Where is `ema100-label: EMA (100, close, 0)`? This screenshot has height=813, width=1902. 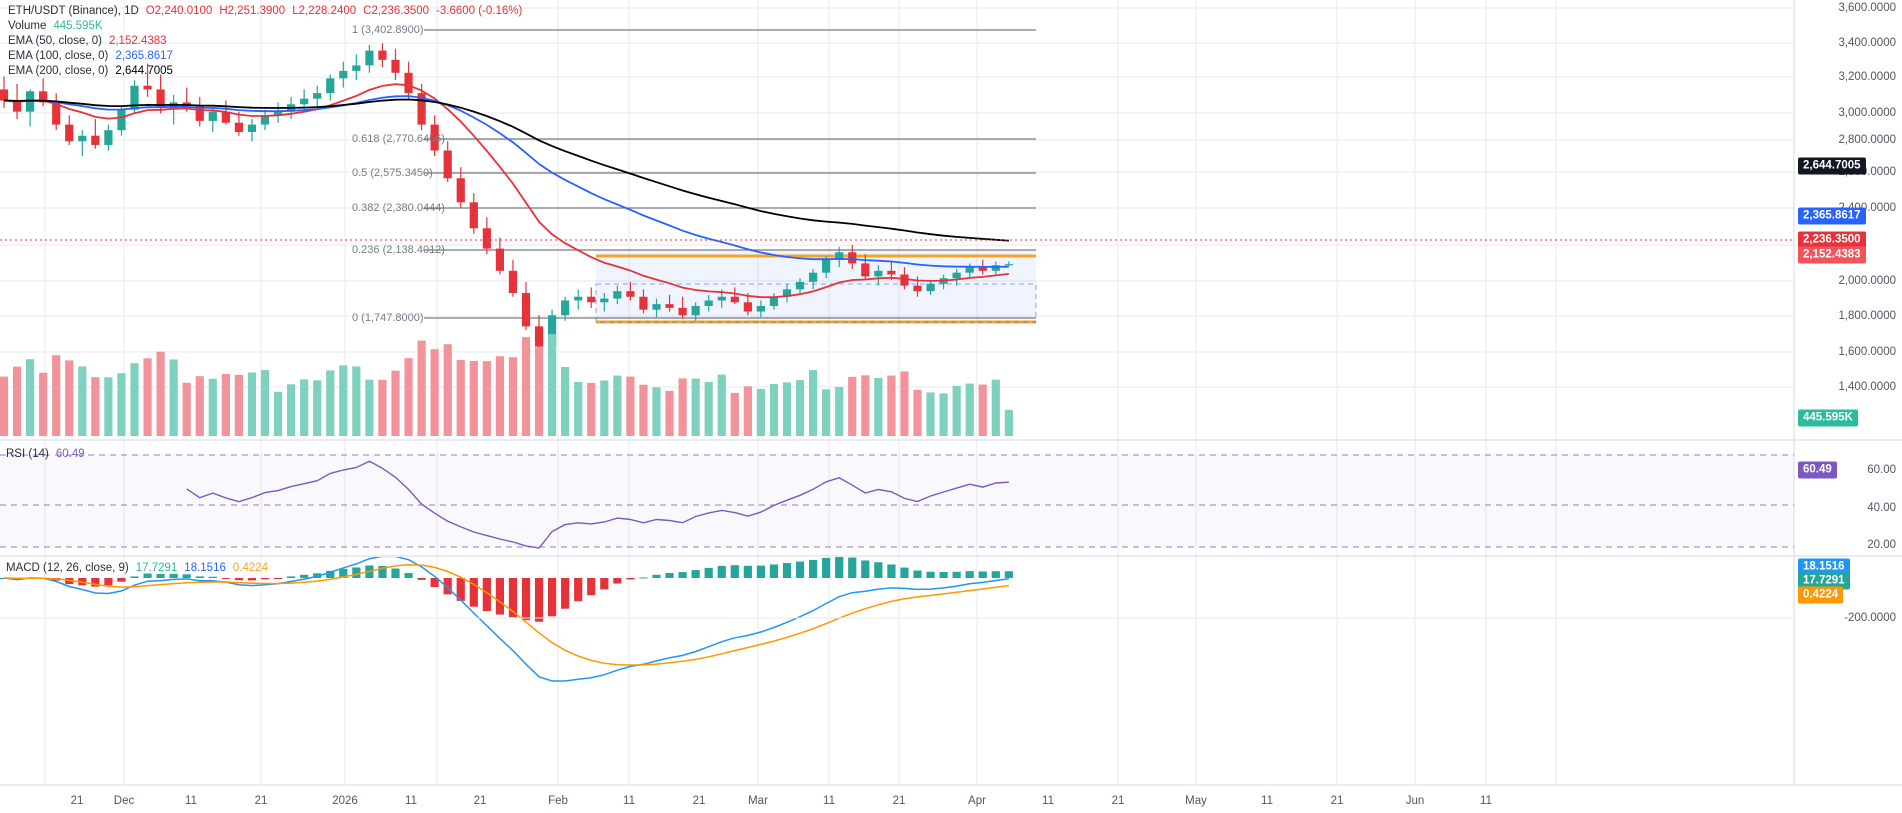
ema100-label: EMA (100, close, 0) is located at coordinates (58, 56).